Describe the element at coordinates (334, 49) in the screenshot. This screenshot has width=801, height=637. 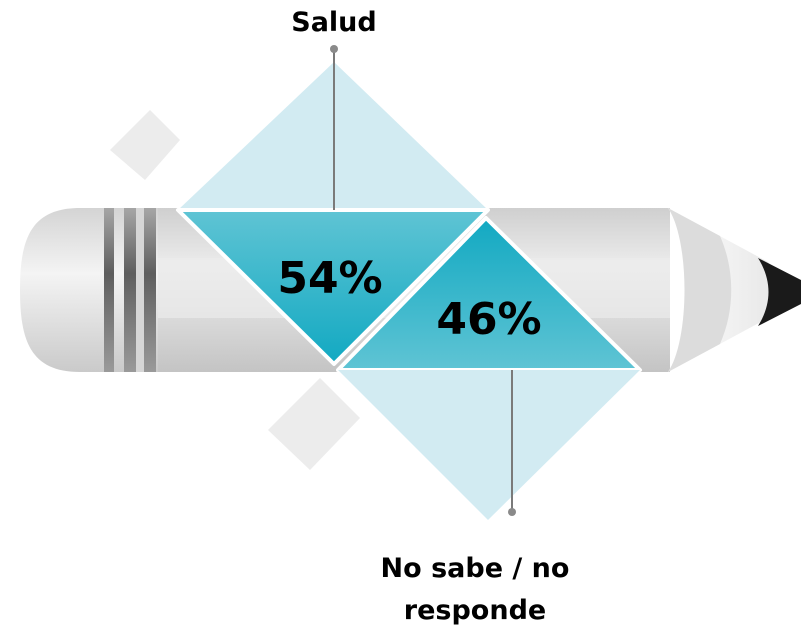
I see `leader-dot-salud` at that location.